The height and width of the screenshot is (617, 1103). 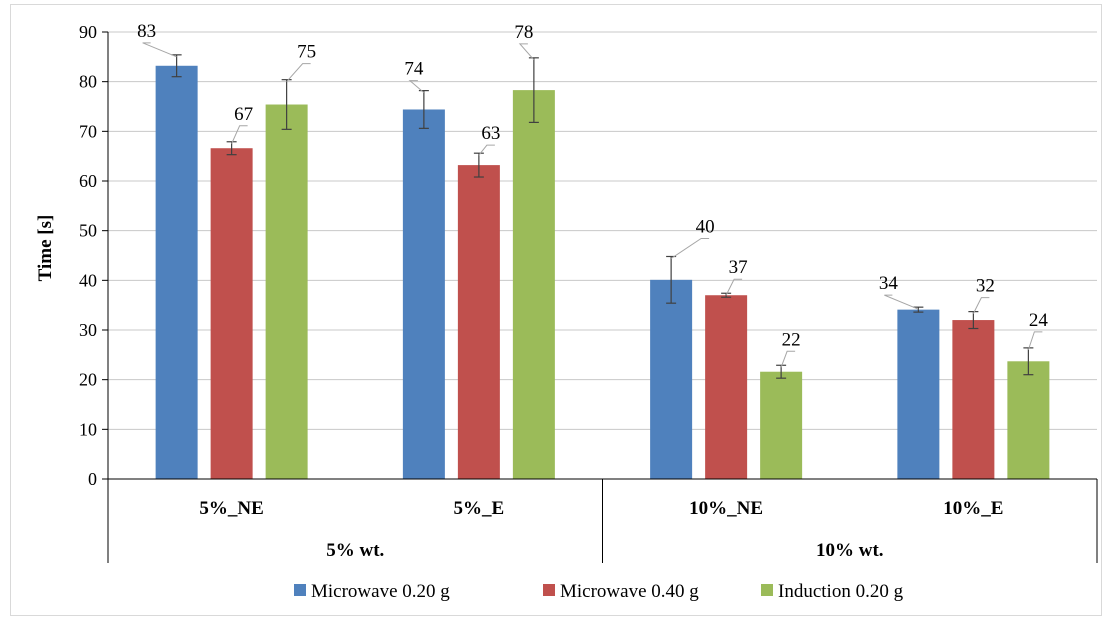 I want to click on y-tick-label: 0, so click(x=92, y=479).